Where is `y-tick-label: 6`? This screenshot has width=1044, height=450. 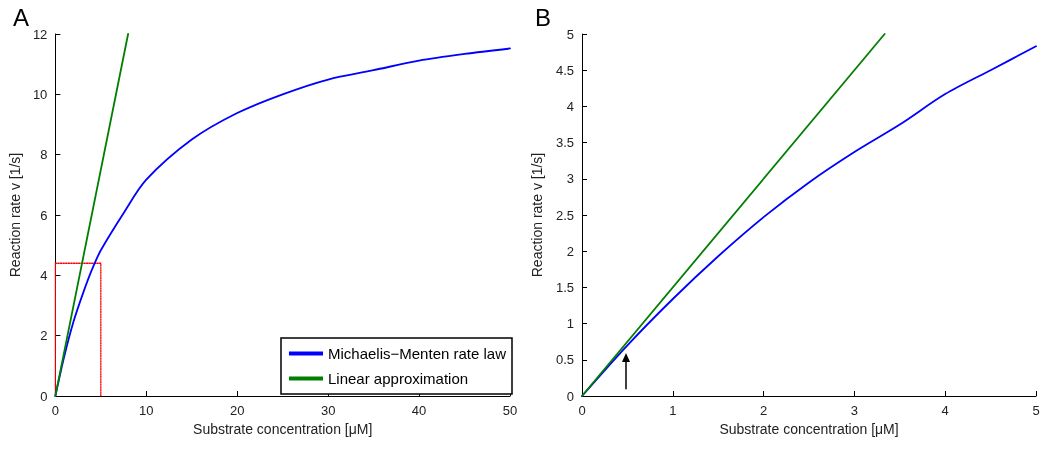
y-tick-label: 6 is located at coordinates (44, 215).